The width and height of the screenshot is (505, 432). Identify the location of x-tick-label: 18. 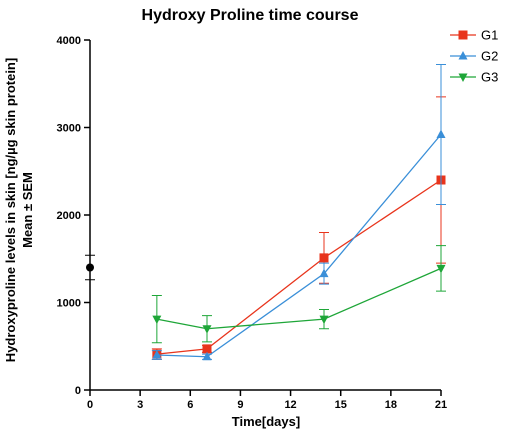
(391, 405).